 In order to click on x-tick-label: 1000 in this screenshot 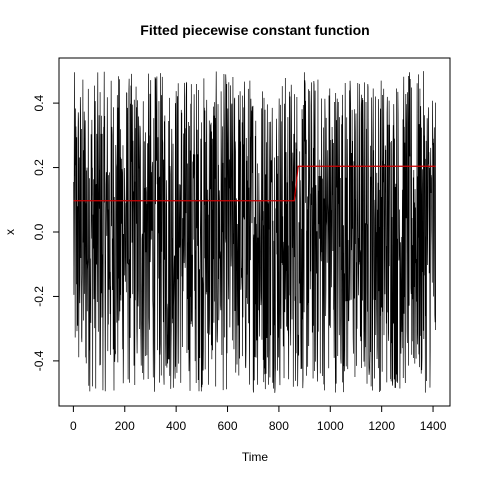, I will do `click(330, 426)`.